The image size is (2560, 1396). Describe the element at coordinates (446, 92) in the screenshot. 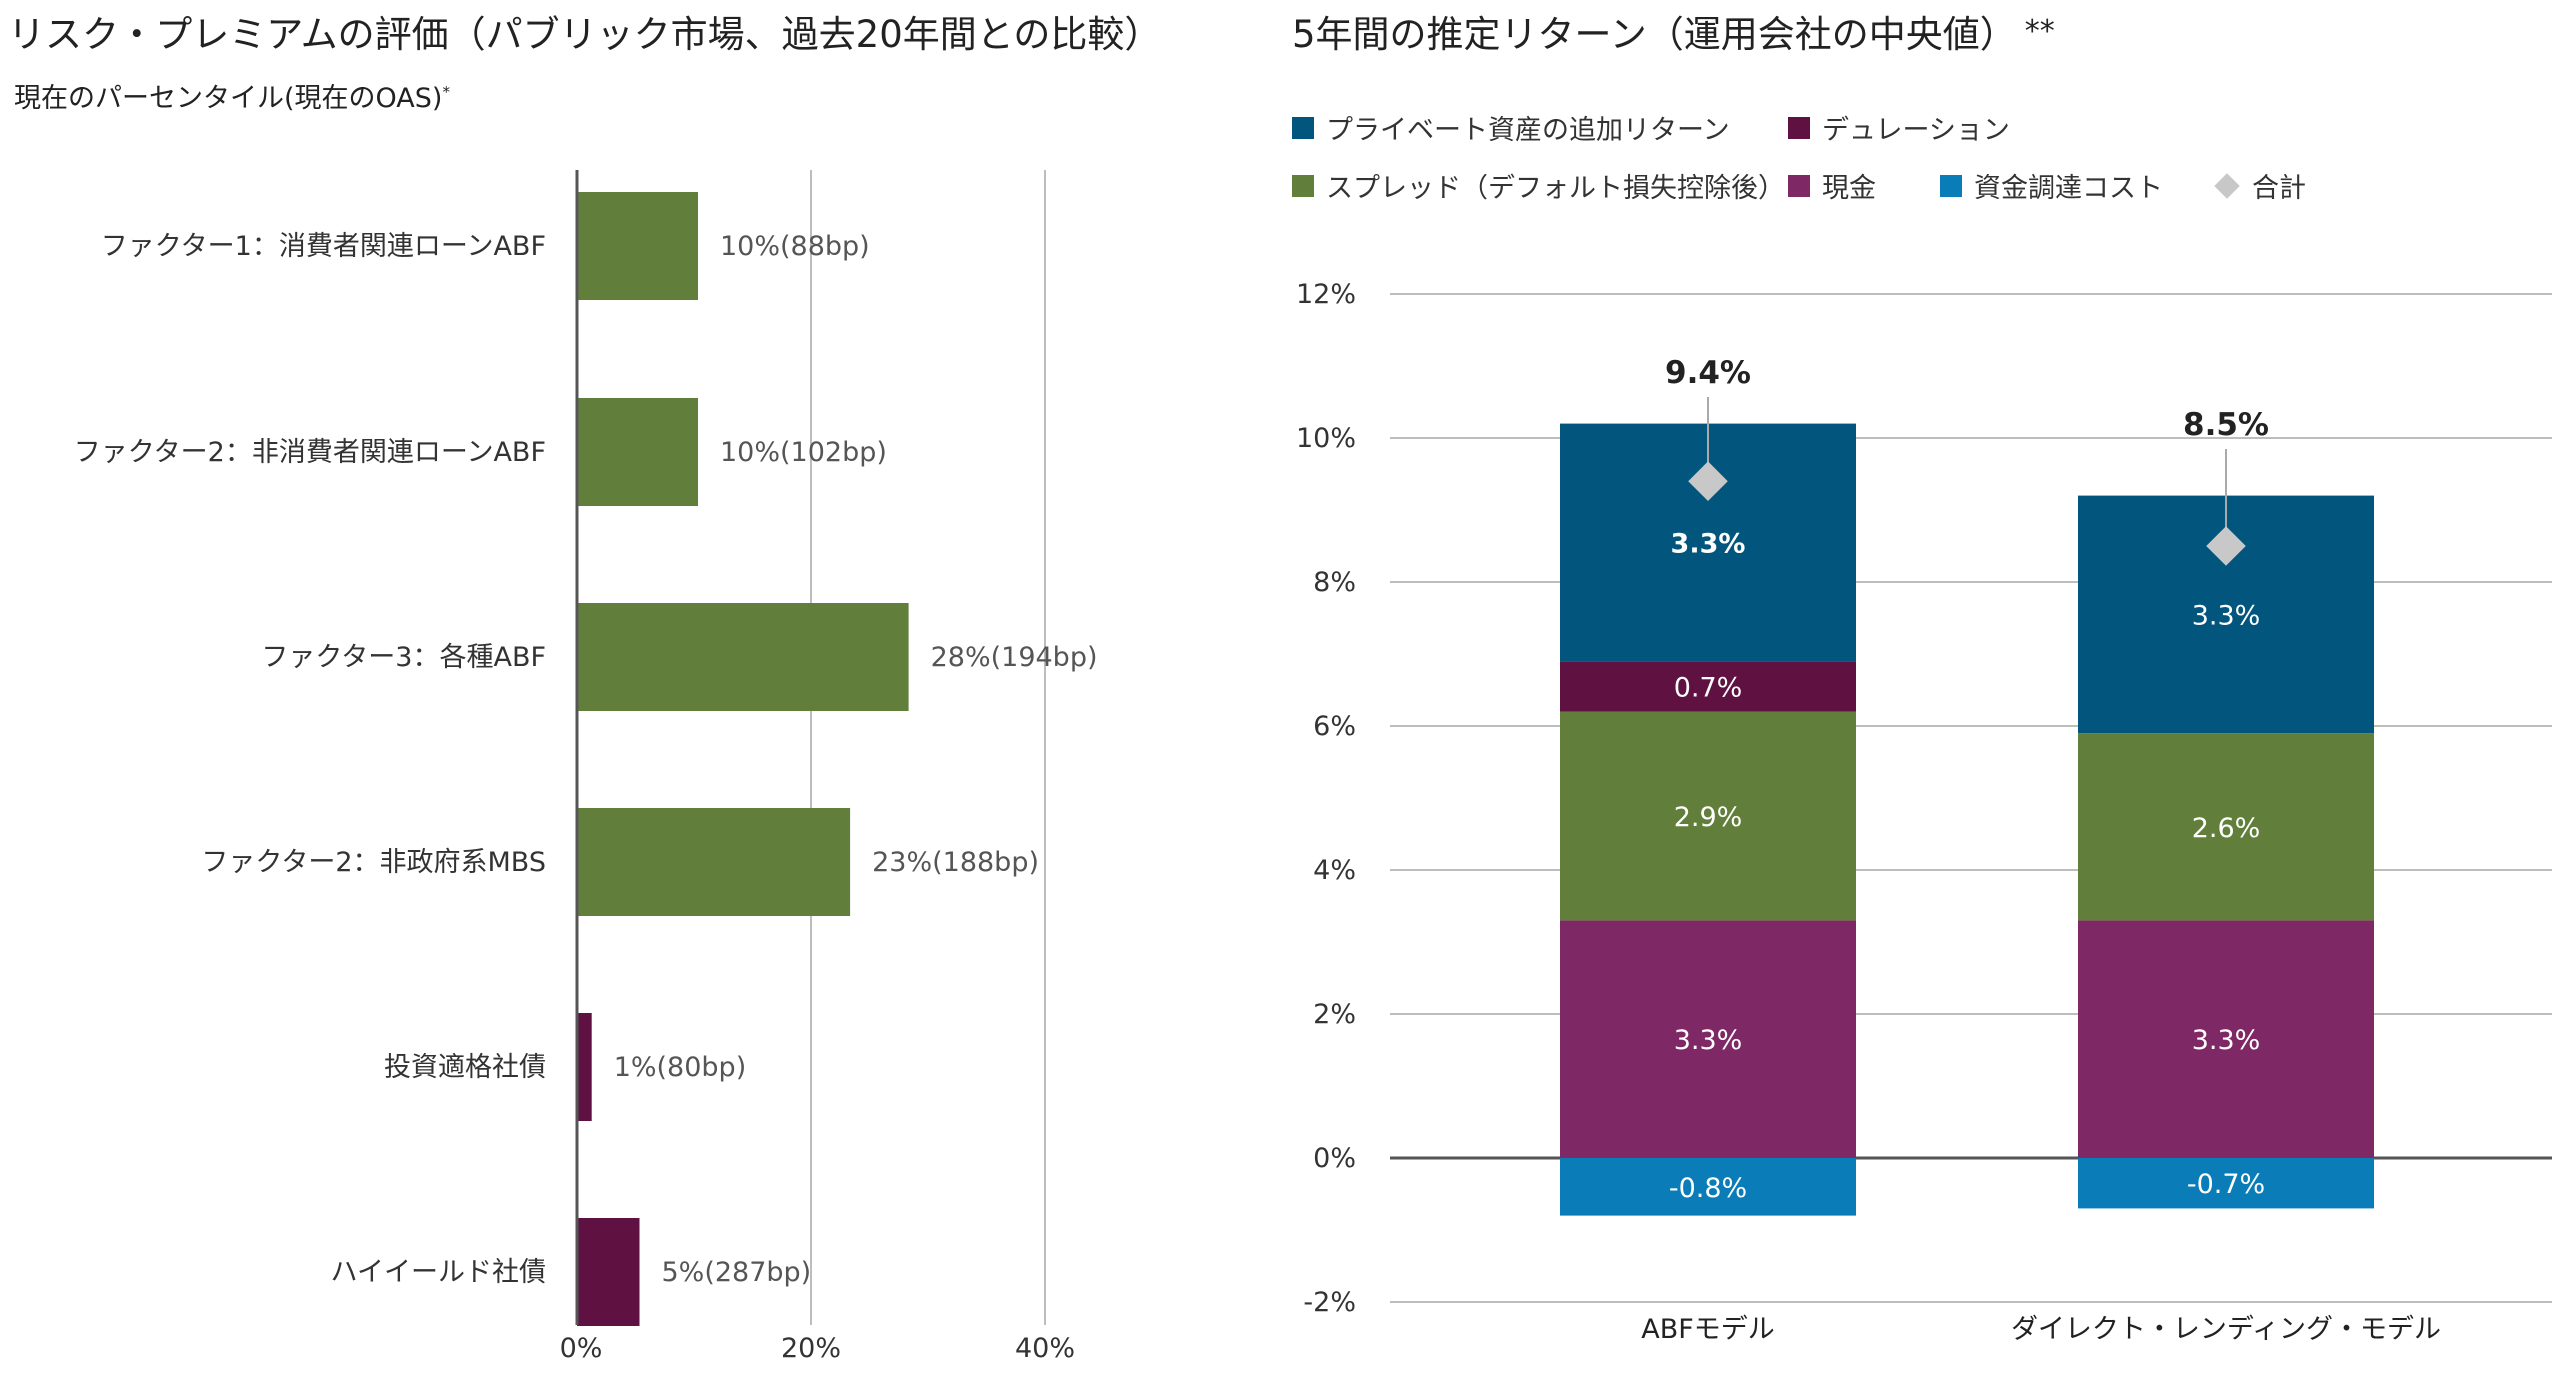

I see `left-subtitle-footnote-mark: *` at that location.